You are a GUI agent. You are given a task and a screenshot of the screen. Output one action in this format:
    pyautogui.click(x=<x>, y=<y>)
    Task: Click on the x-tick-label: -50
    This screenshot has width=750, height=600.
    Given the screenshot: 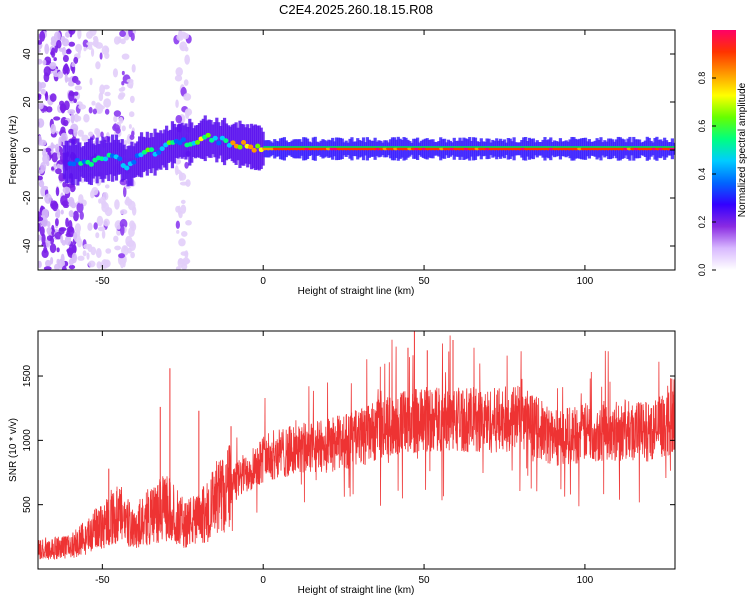 What is the action you would take?
    pyautogui.click(x=102, y=281)
    